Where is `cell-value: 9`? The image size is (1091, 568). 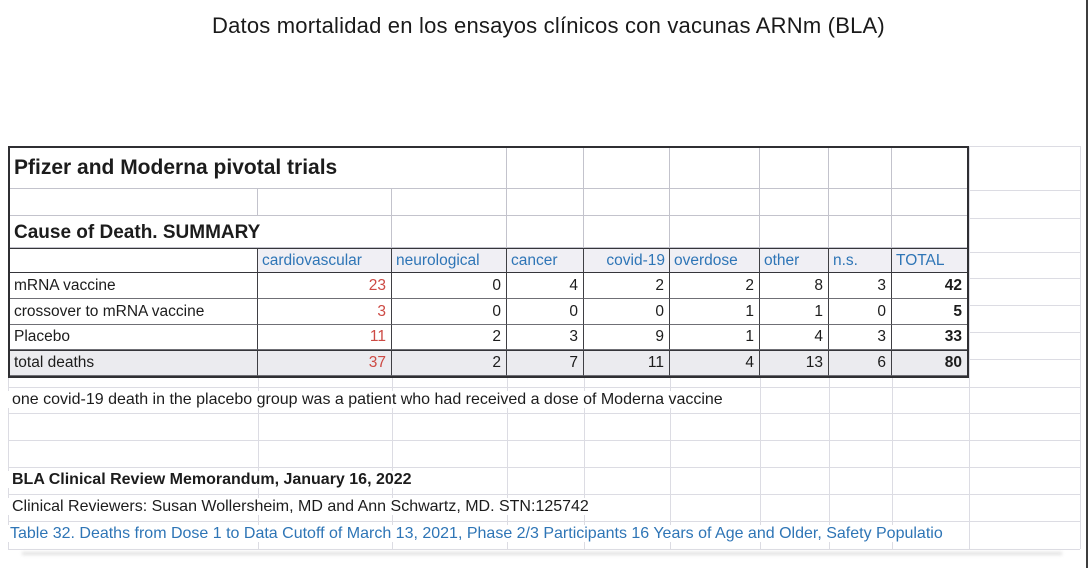
cell-value: 9 is located at coordinates (627, 337).